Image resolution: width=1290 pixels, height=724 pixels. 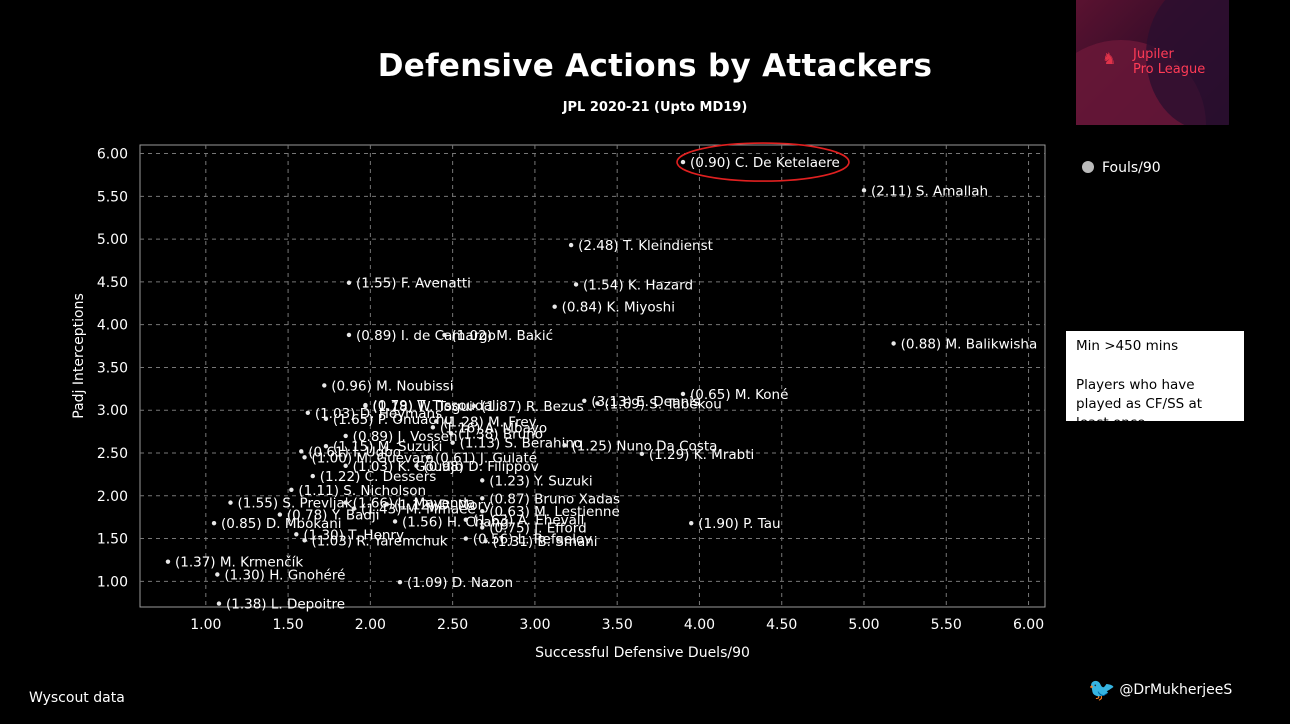 I want to click on highlight-ellipse, so click(x=763, y=162).